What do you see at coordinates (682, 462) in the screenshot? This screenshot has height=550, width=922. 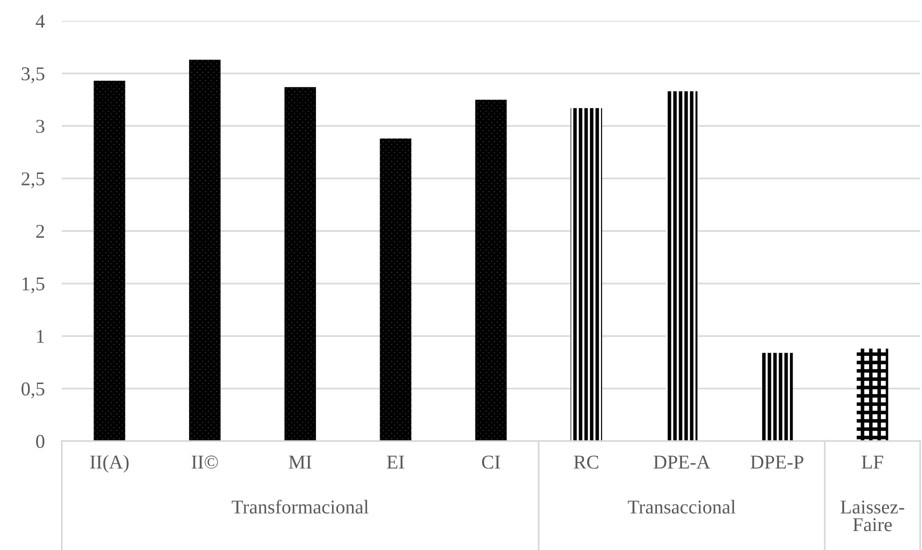 I see `x-tick-label: DPE-A` at bounding box center [682, 462].